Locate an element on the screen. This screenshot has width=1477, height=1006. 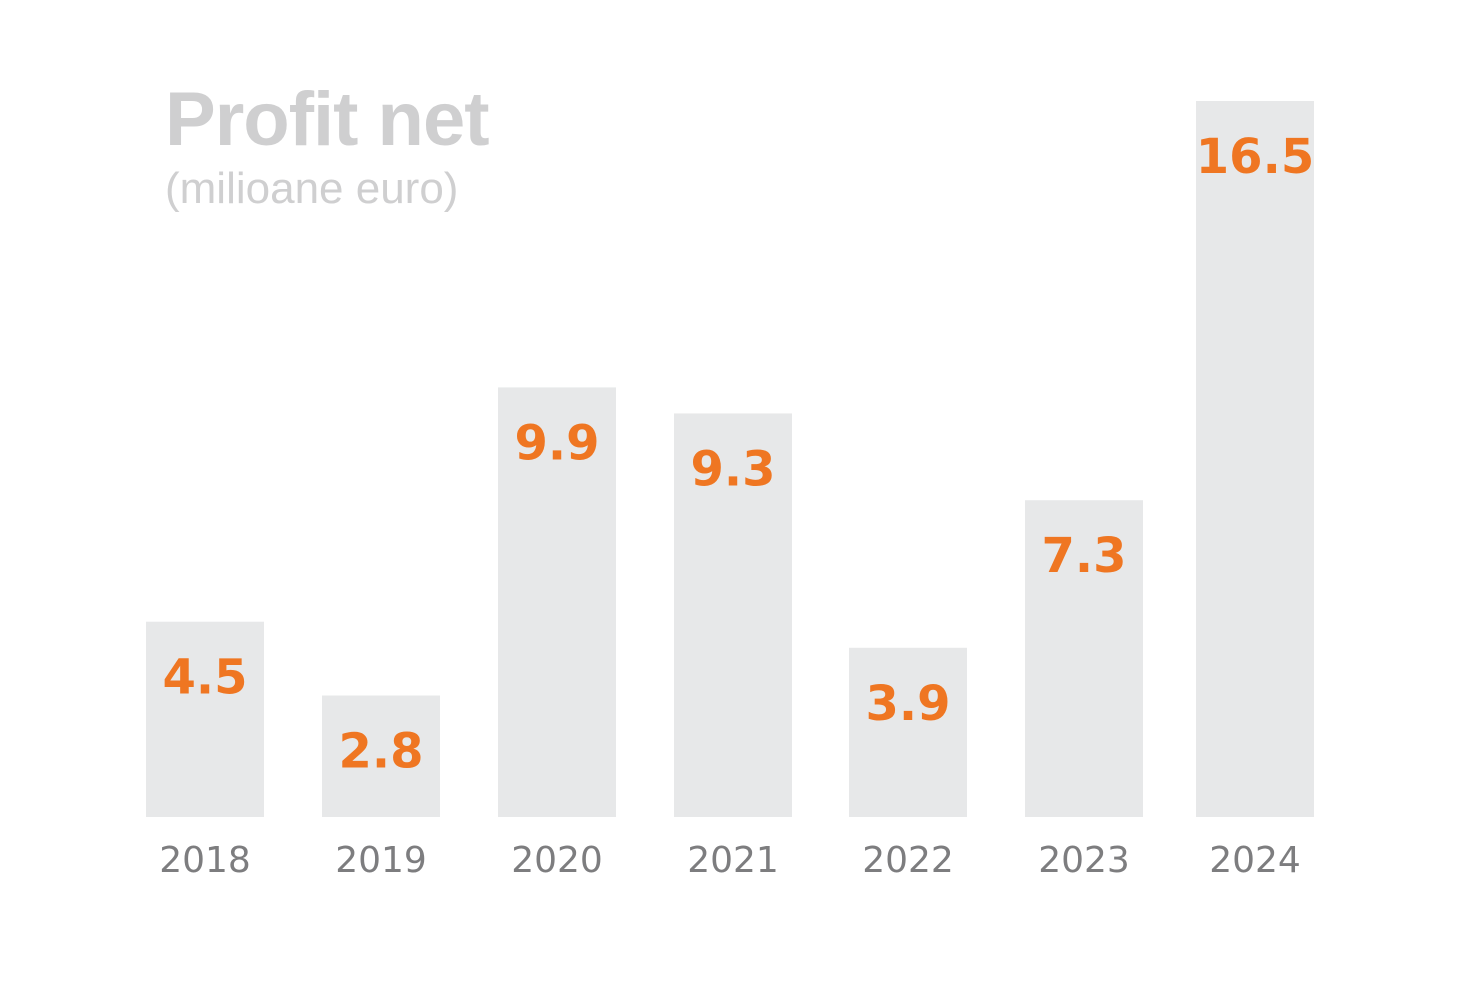
bar-2023 is located at coordinates (1084, 658).